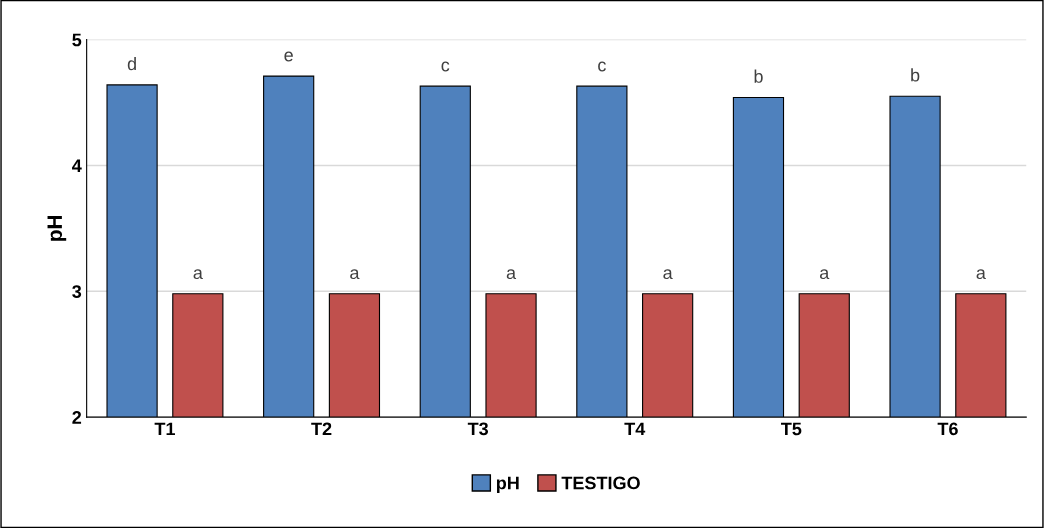 The image size is (1044, 528). Describe the element at coordinates (635, 429) in the screenshot. I see `x-tick-label: T4` at that location.